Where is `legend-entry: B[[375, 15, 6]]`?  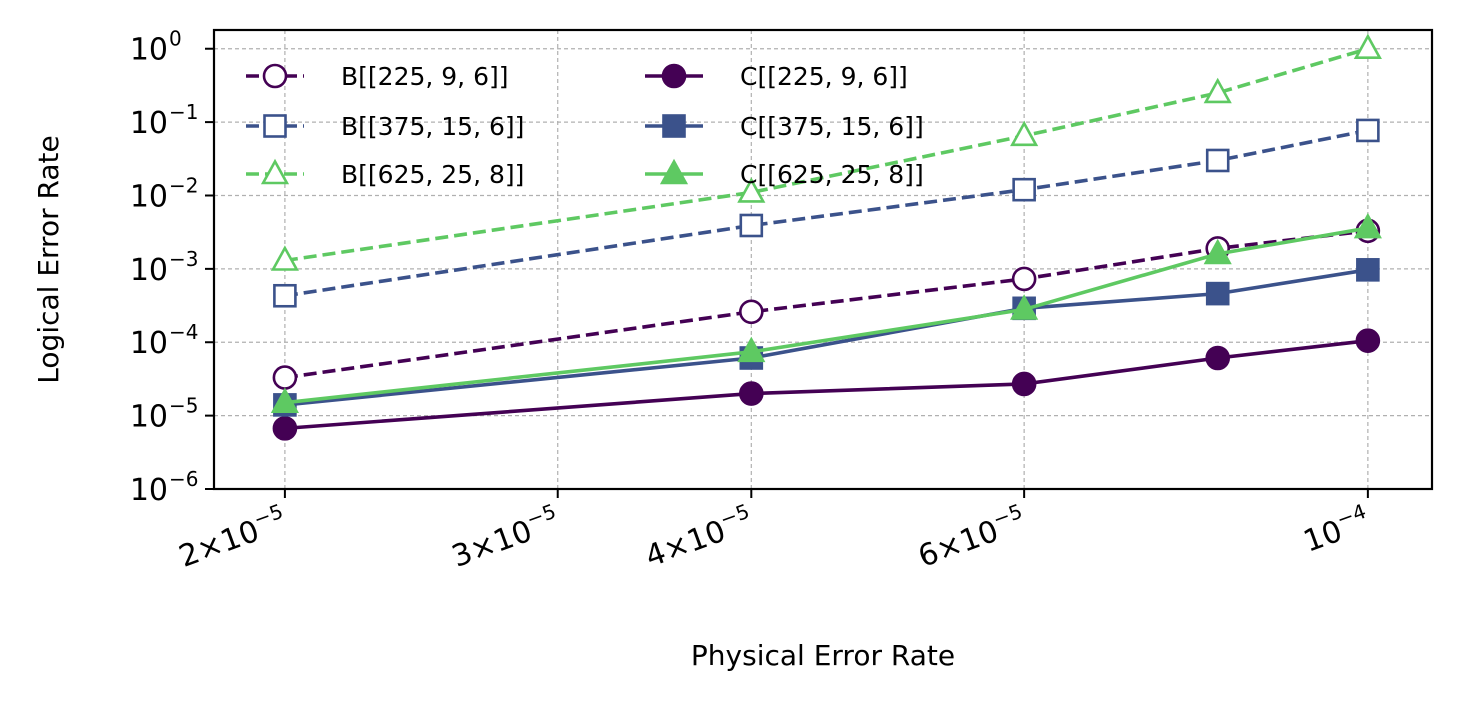 legend-entry: B[[375, 15, 6]] is located at coordinates (385, 126).